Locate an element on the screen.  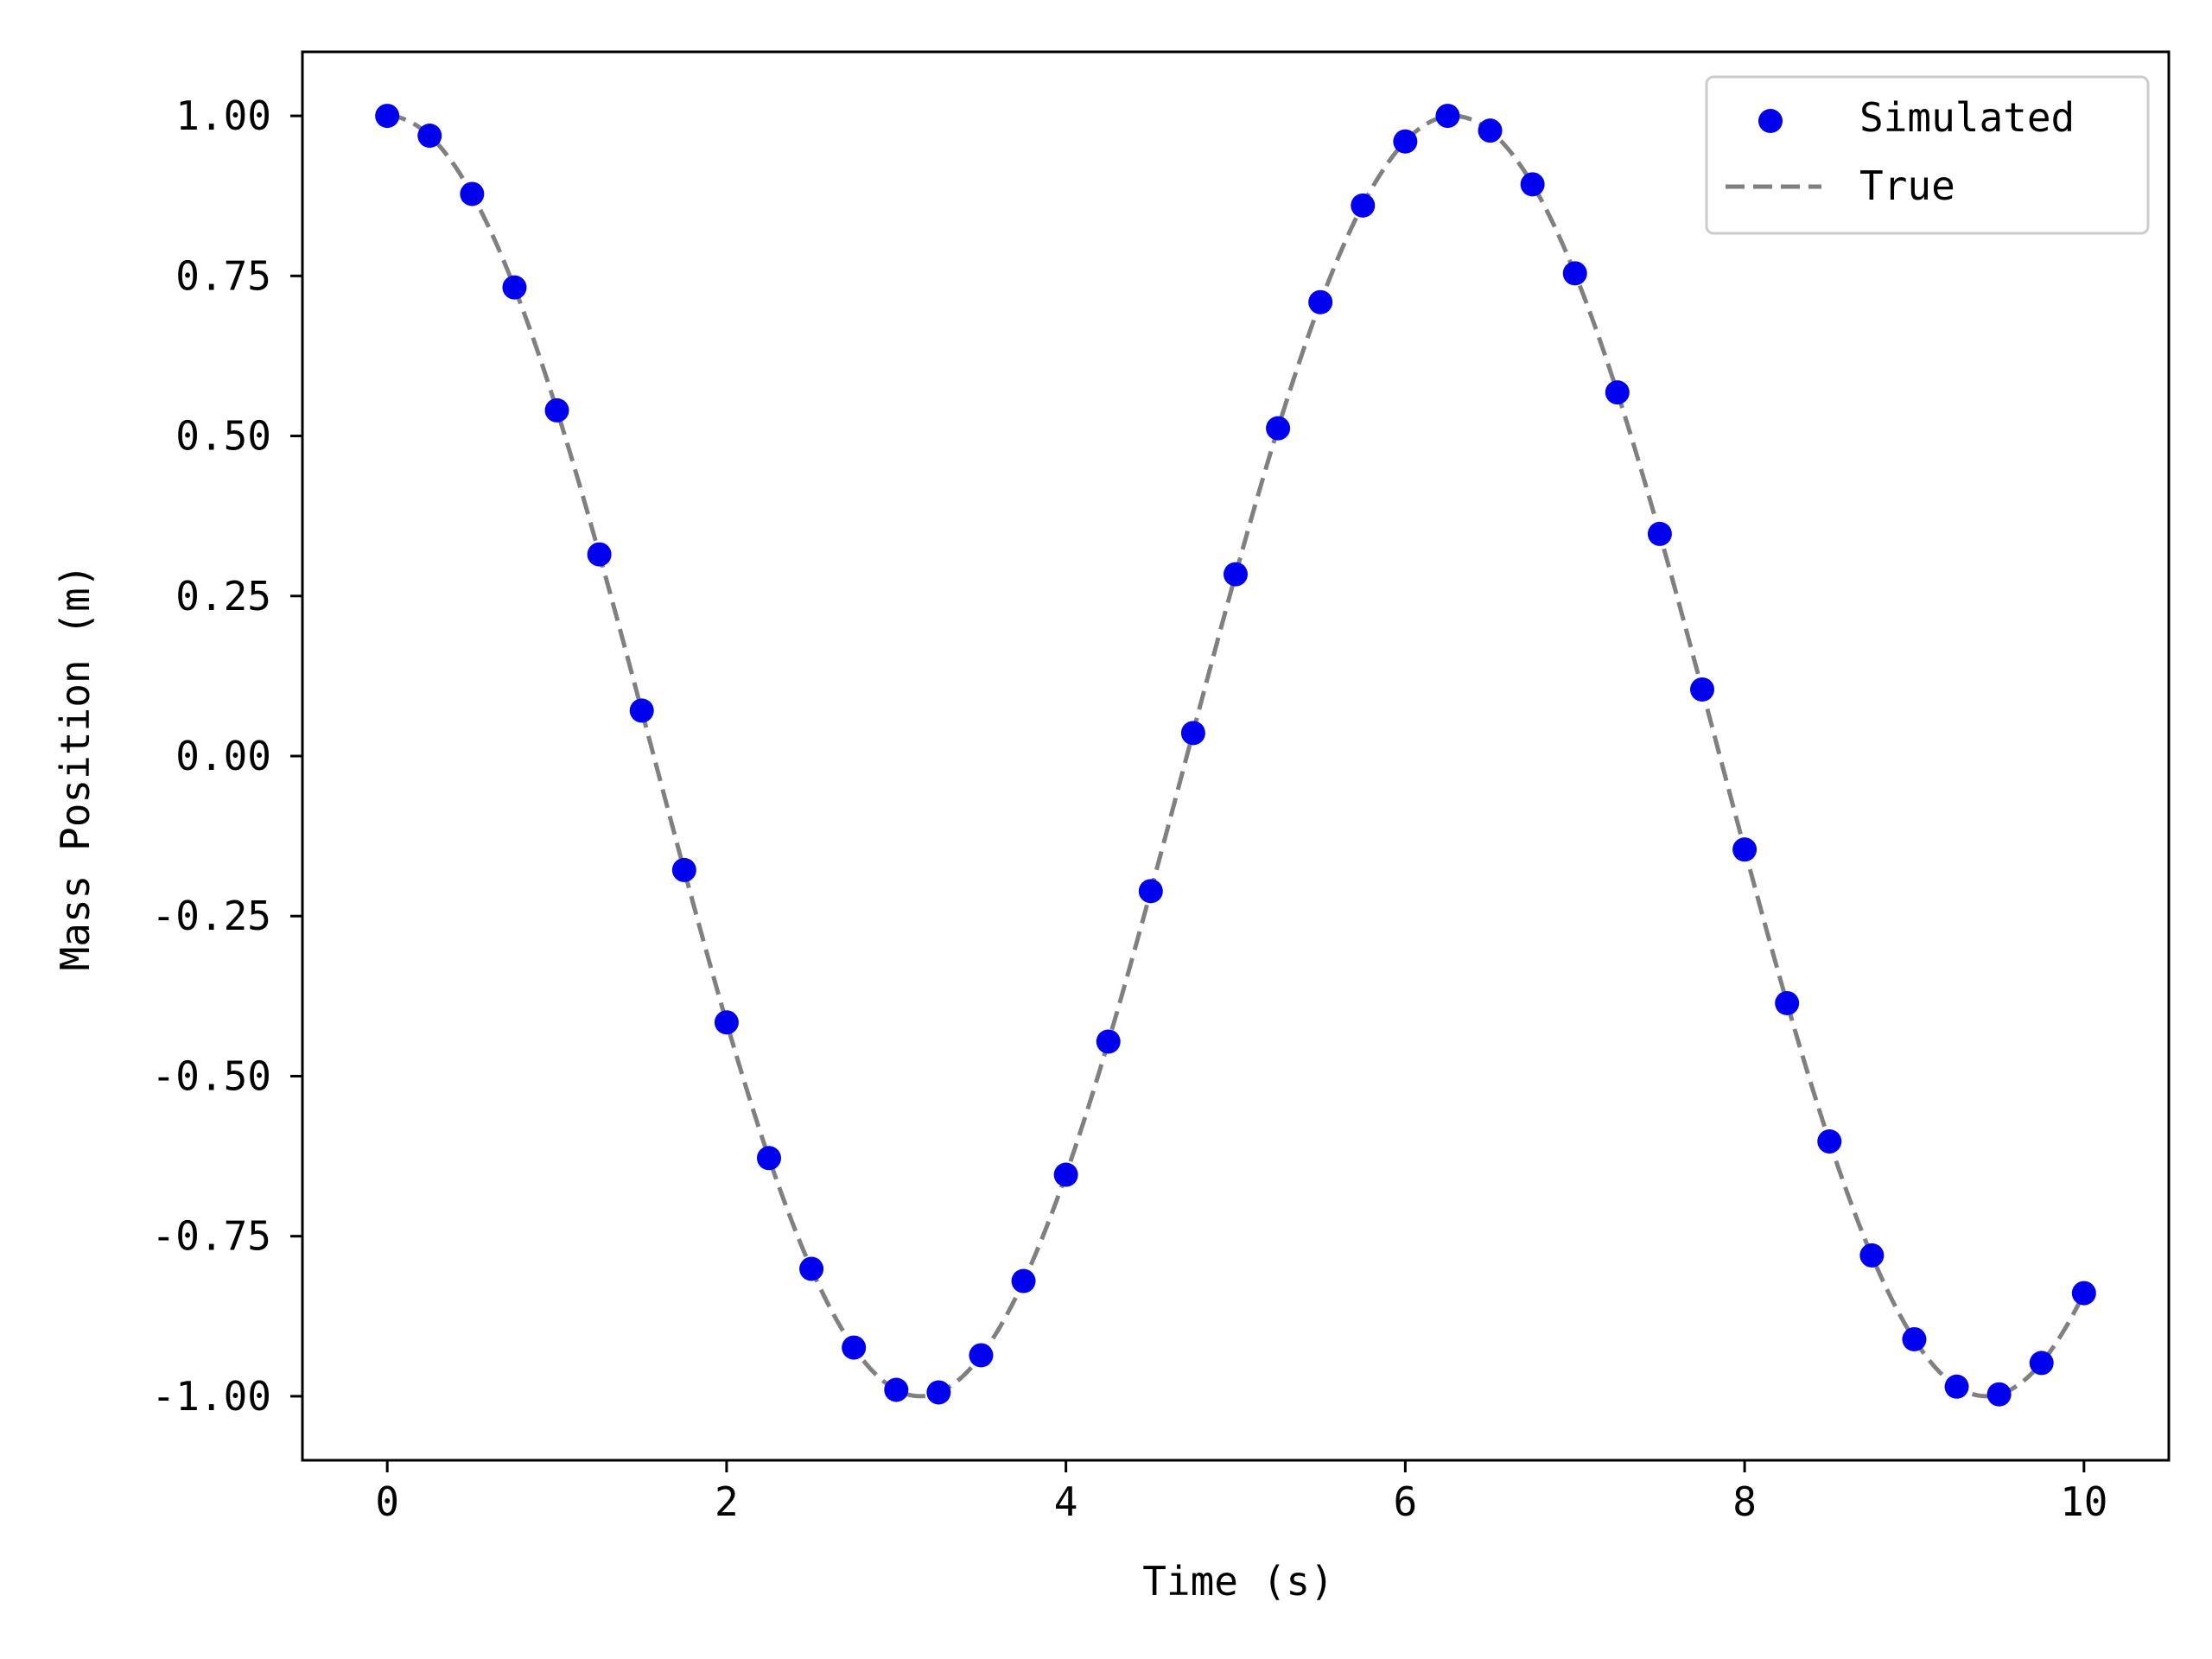
y-tick-label: -0.75 is located at coordinates (211, 1236).